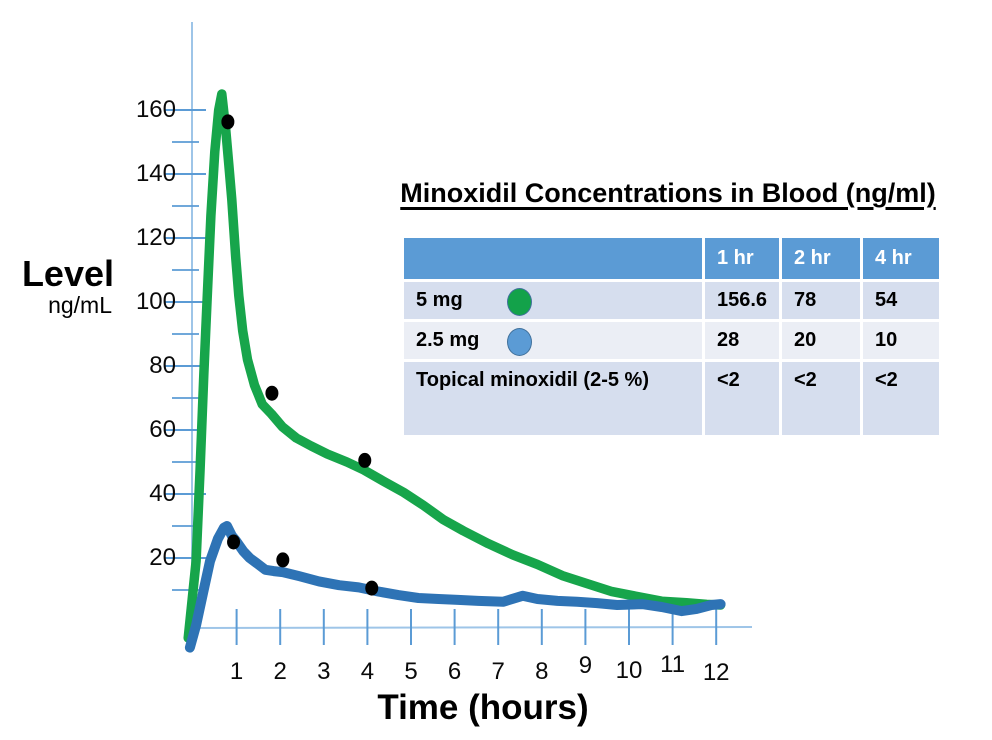 Image resolution: width=992 pixels, height=740 pixels. I want to click on col-header-4hr: 4 hr, so click(901, 258).